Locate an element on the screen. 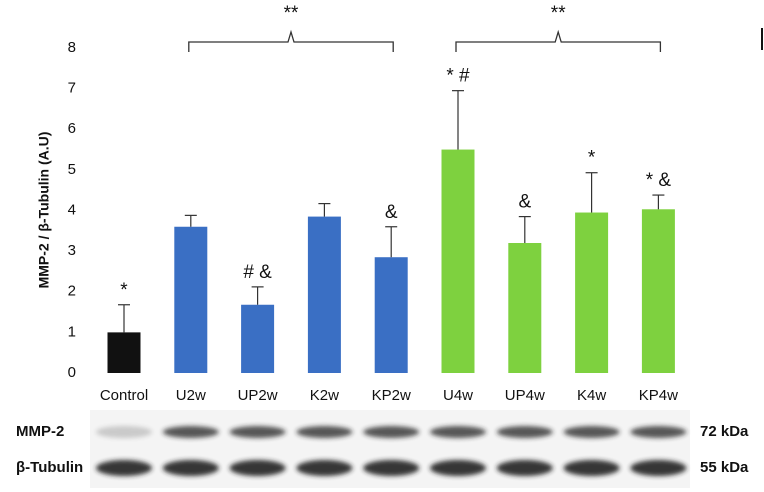 The height and width of the screenshot is (492, 764). x-tick-label: UP4w is located at coordinates (525, 395).